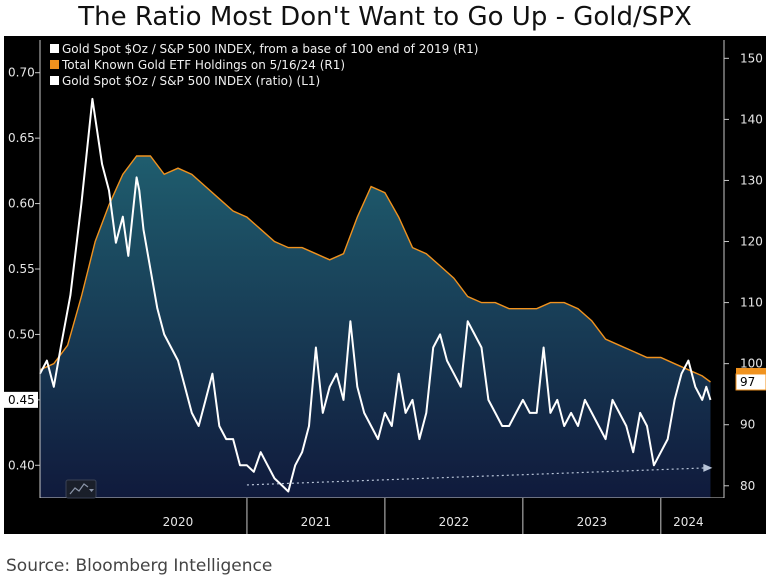 The width and height of the screenshot is (770, 579). I want to click on right-axis-tick-label: 90, so click(747, 425).